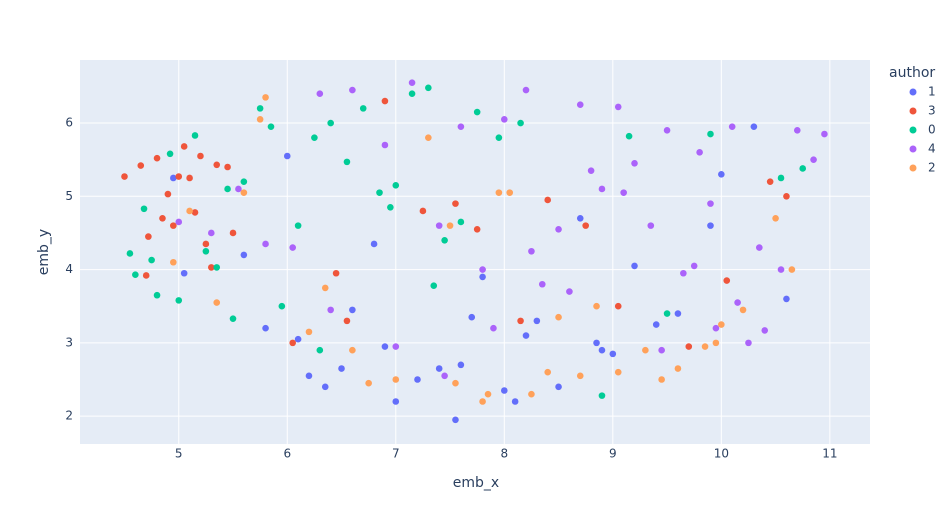  Describe the element at coordinates (932, 168) in the screenshot. I see `legend-label: 2` at that location.